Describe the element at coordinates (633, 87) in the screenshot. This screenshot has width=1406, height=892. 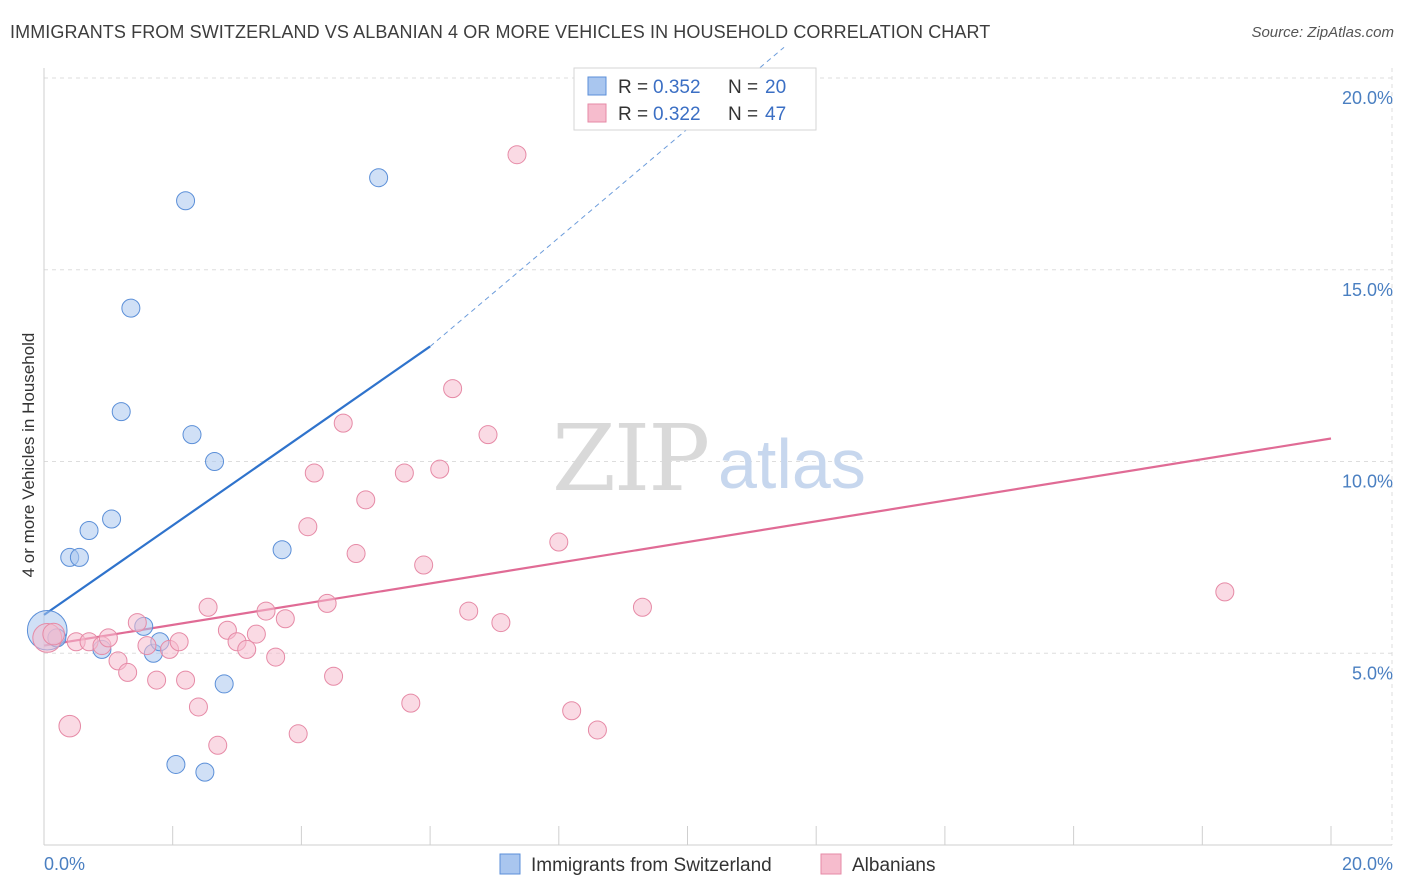
I see `legend-r-label-1: R =` at that location.